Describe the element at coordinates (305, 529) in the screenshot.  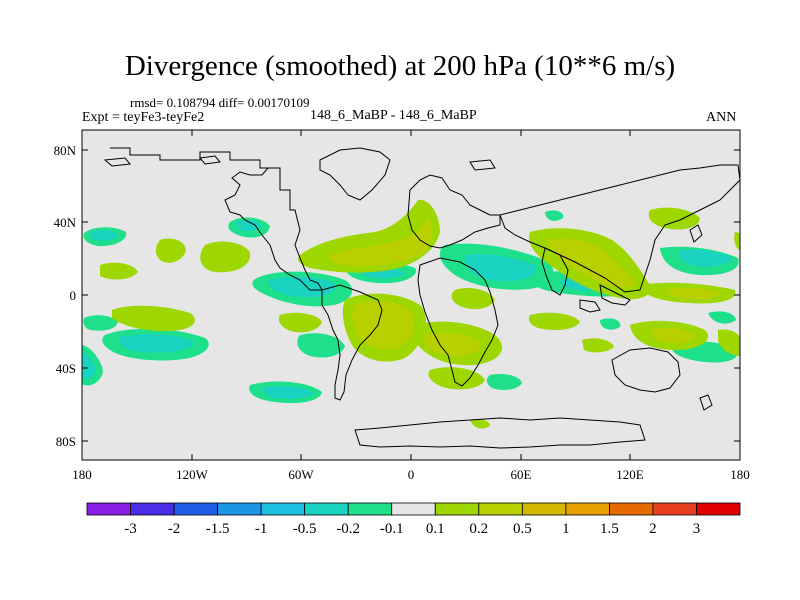
I see `colorbar-label-4: -0.5` at that location.